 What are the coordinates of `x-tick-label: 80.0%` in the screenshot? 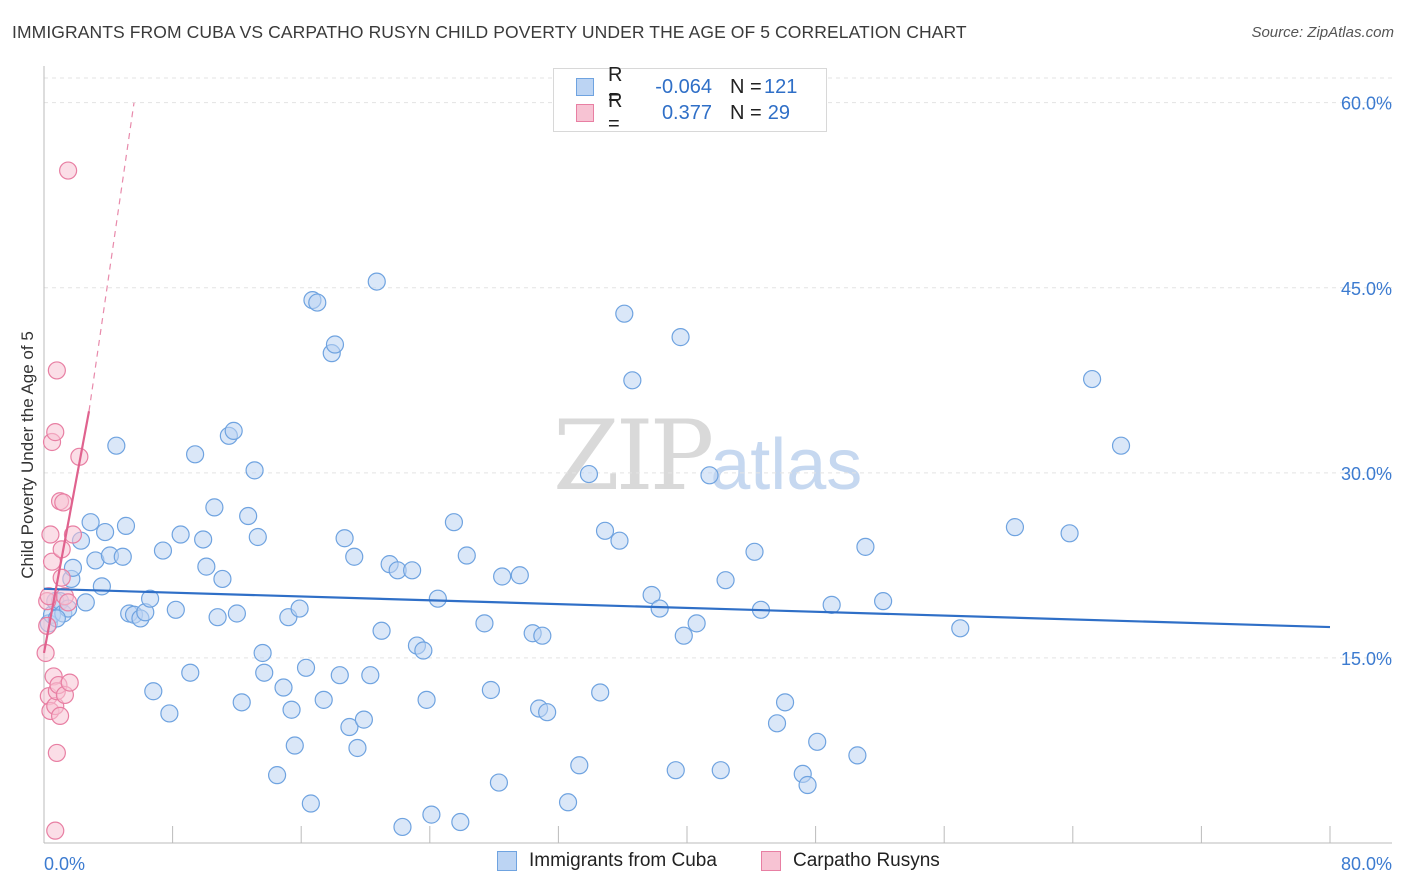 It's located at (1366, 864).